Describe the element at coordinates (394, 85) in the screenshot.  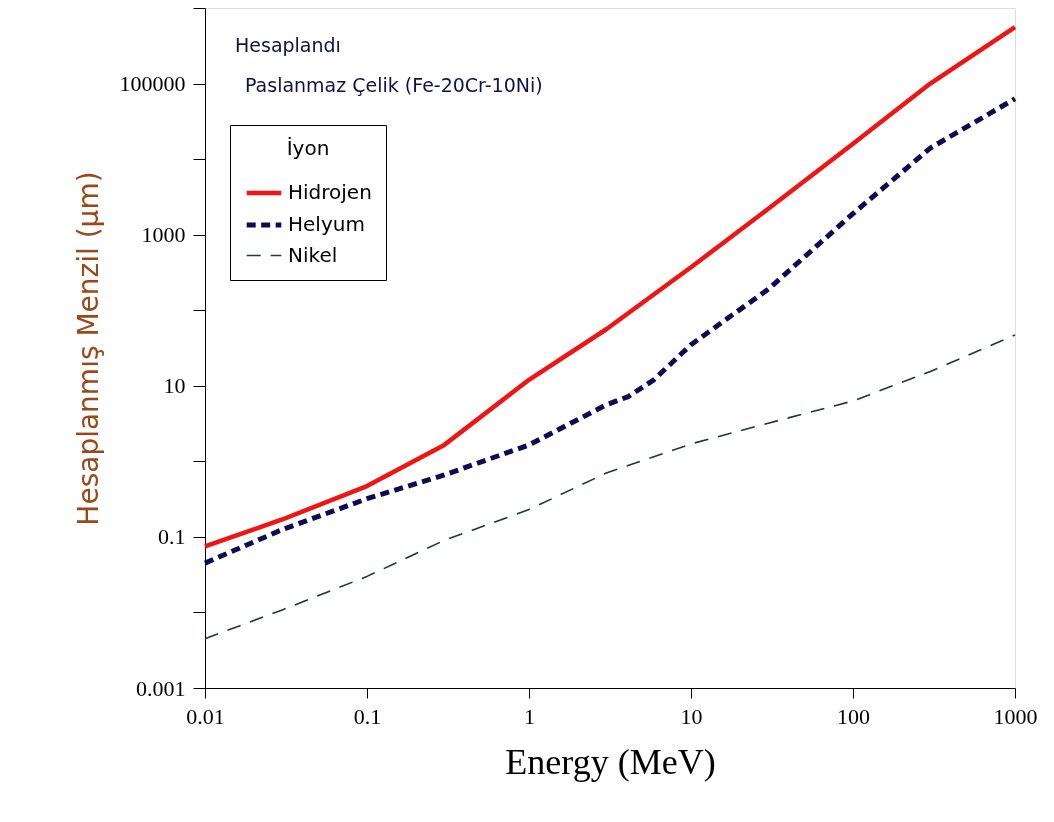
I see `annotation: Paslanmaz Çelik (Fe-20Cr-10Ni)` at that location.